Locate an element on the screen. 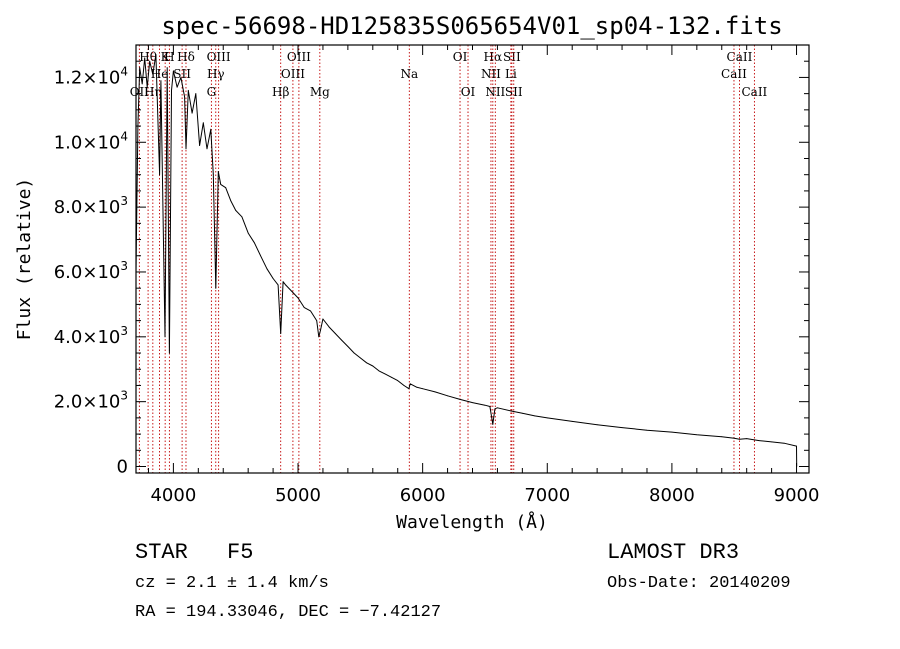  line-label: Hδ is located at coordinates (186, 57).